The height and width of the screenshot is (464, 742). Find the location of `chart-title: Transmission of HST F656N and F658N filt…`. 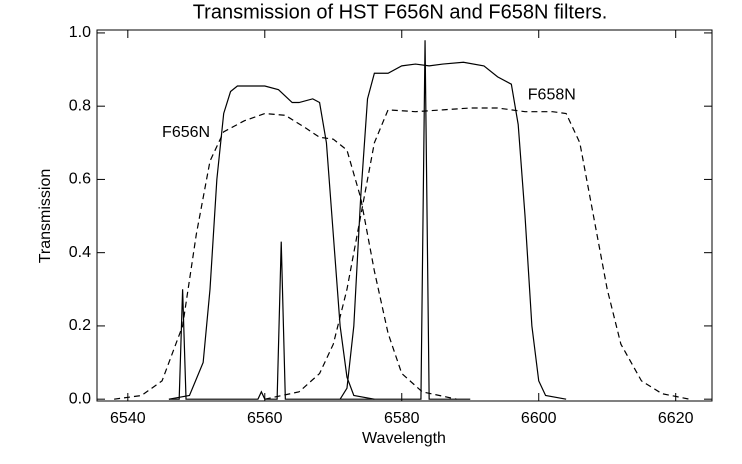

chart-title: Transmission of HST F656N and F658N filt… is located at coordinates (400, 12).